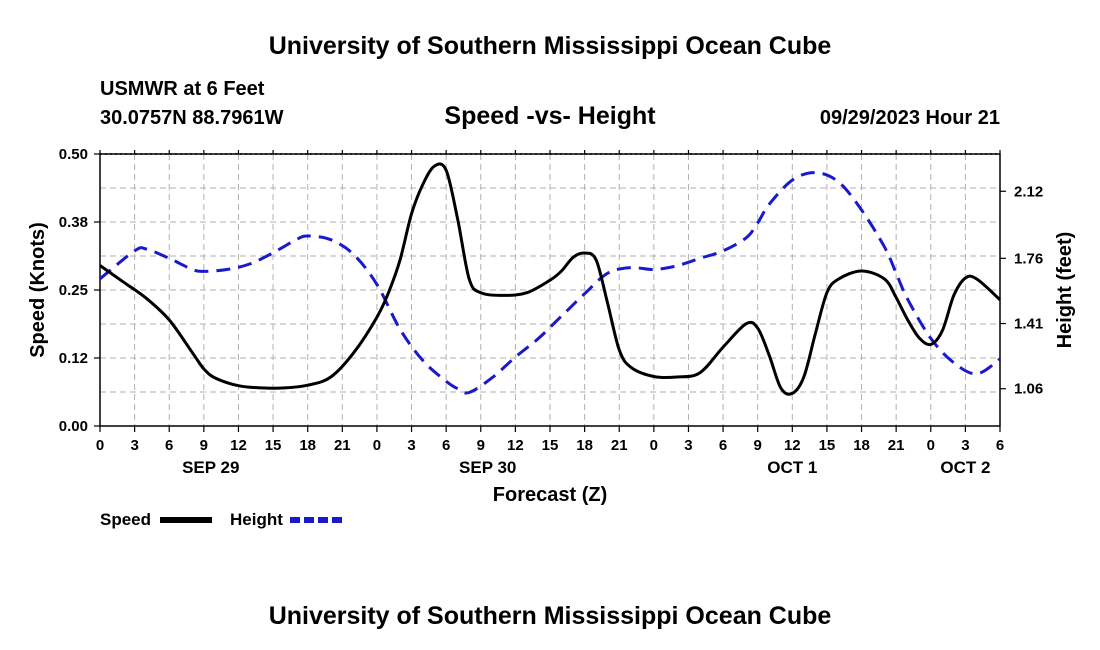 Image resolution: width=1100 pixels, height=650 pixels. Describe the element at coordinates (909, 118) in the screenshot. I see `date-hour-label: 09/29/2023 Hour 21` at that location.